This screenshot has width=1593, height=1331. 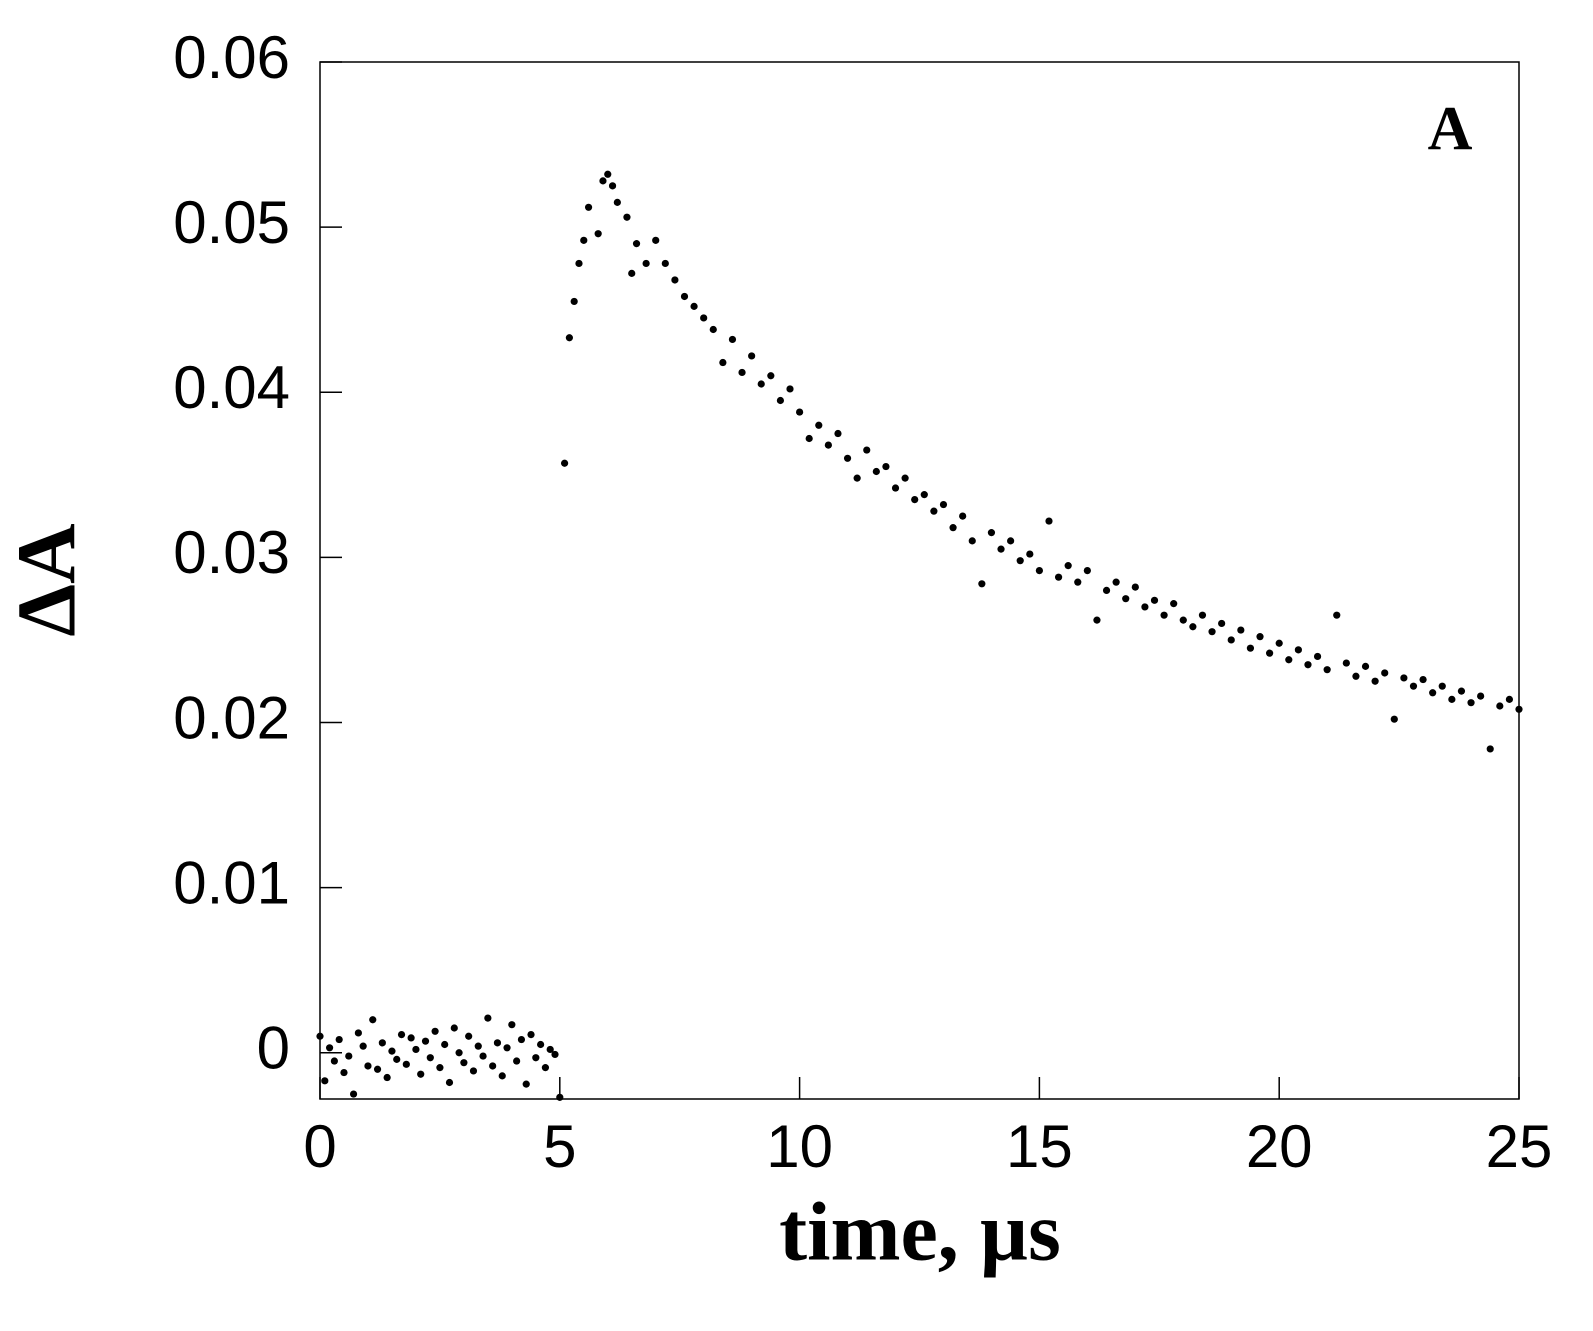 I want to click on y-tick-label: 0, so click(x=273, y=1048).